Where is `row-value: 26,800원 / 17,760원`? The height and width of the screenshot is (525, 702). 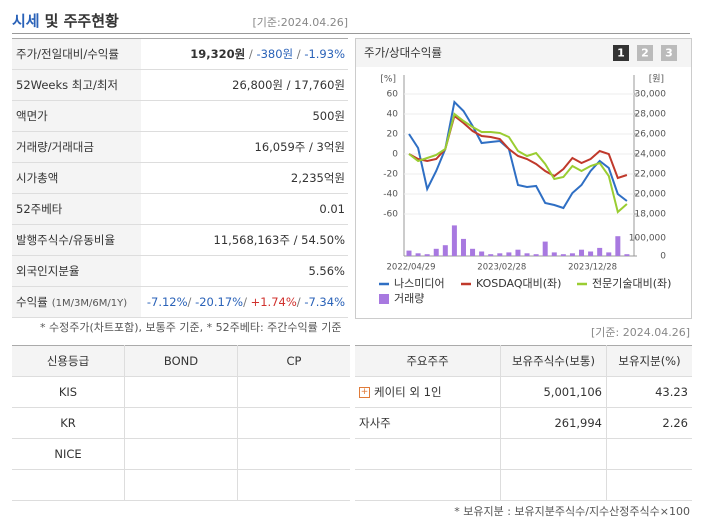 row-value: 26,800원 / 17,760원 is located at coordinates (244, 85).